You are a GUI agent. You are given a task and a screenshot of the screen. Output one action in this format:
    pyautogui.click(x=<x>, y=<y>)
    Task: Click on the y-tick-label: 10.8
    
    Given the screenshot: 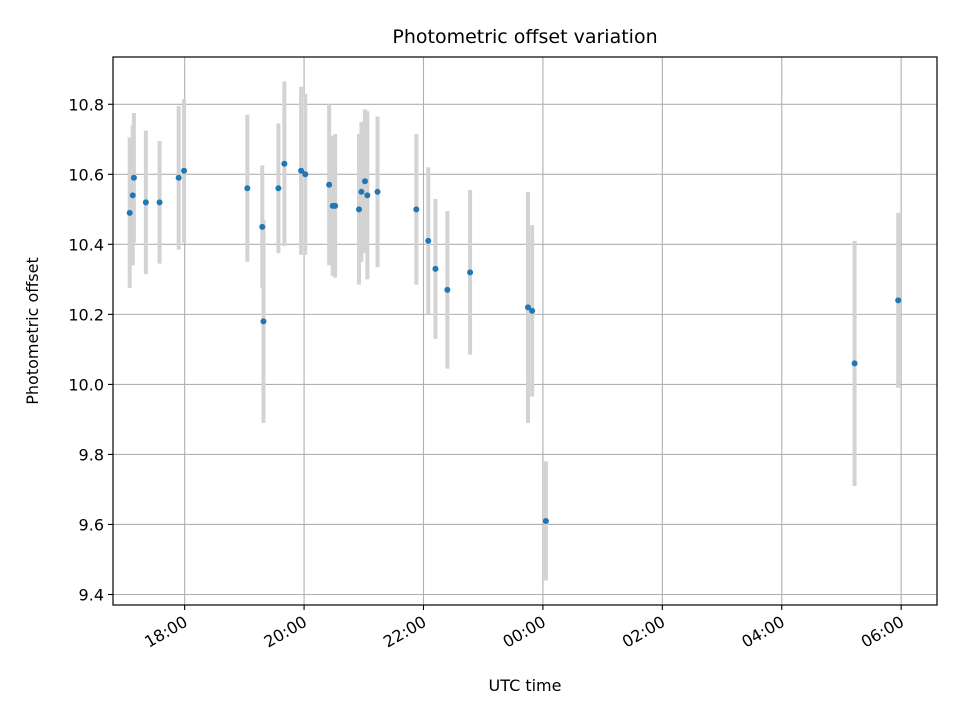 What is the action you would take?
    pyautogui.click(x=86, y=104)
    